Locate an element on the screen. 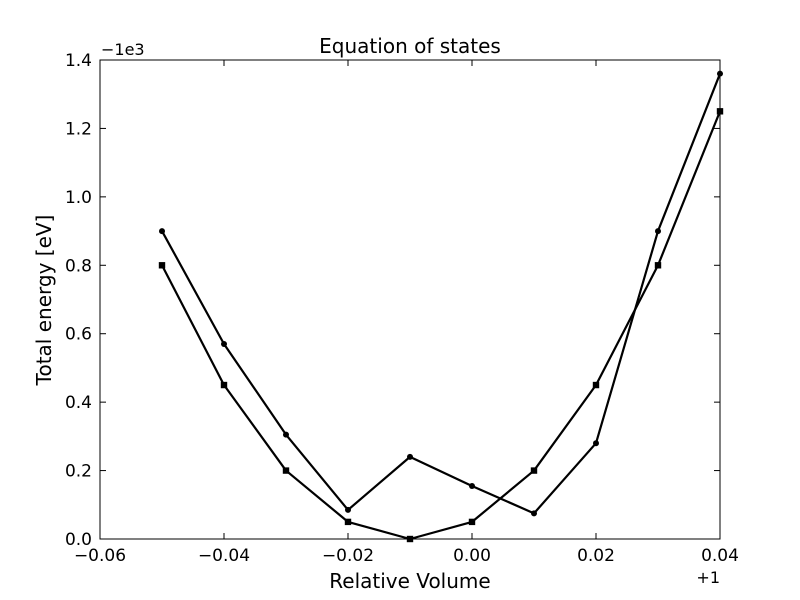 This screenshot has width=800, height=600. x-axis-tick-labels: −0.06 −0.04 −0.02 0.00 0.02 0.04 is located at coordinates (406, 556).